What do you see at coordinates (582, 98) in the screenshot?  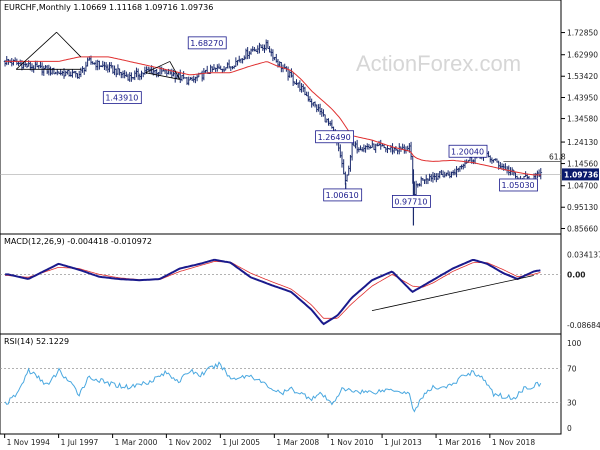 I see `price-y-tick-label: 1.43950` at bounding box center [582, 98].